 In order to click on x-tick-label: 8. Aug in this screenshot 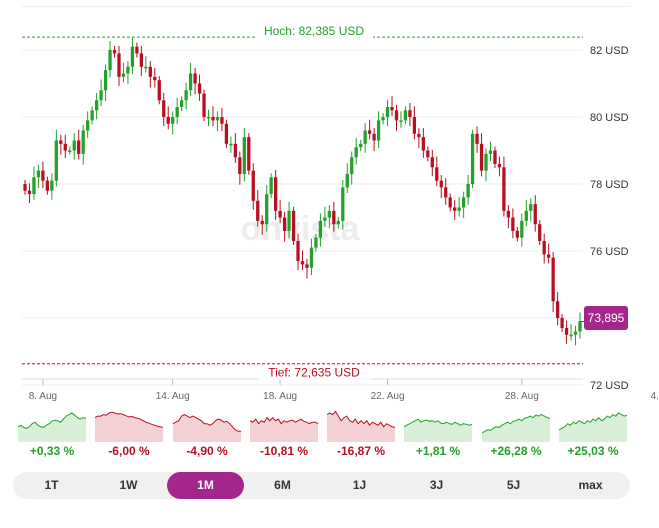, I will do `click(43, 396)`.